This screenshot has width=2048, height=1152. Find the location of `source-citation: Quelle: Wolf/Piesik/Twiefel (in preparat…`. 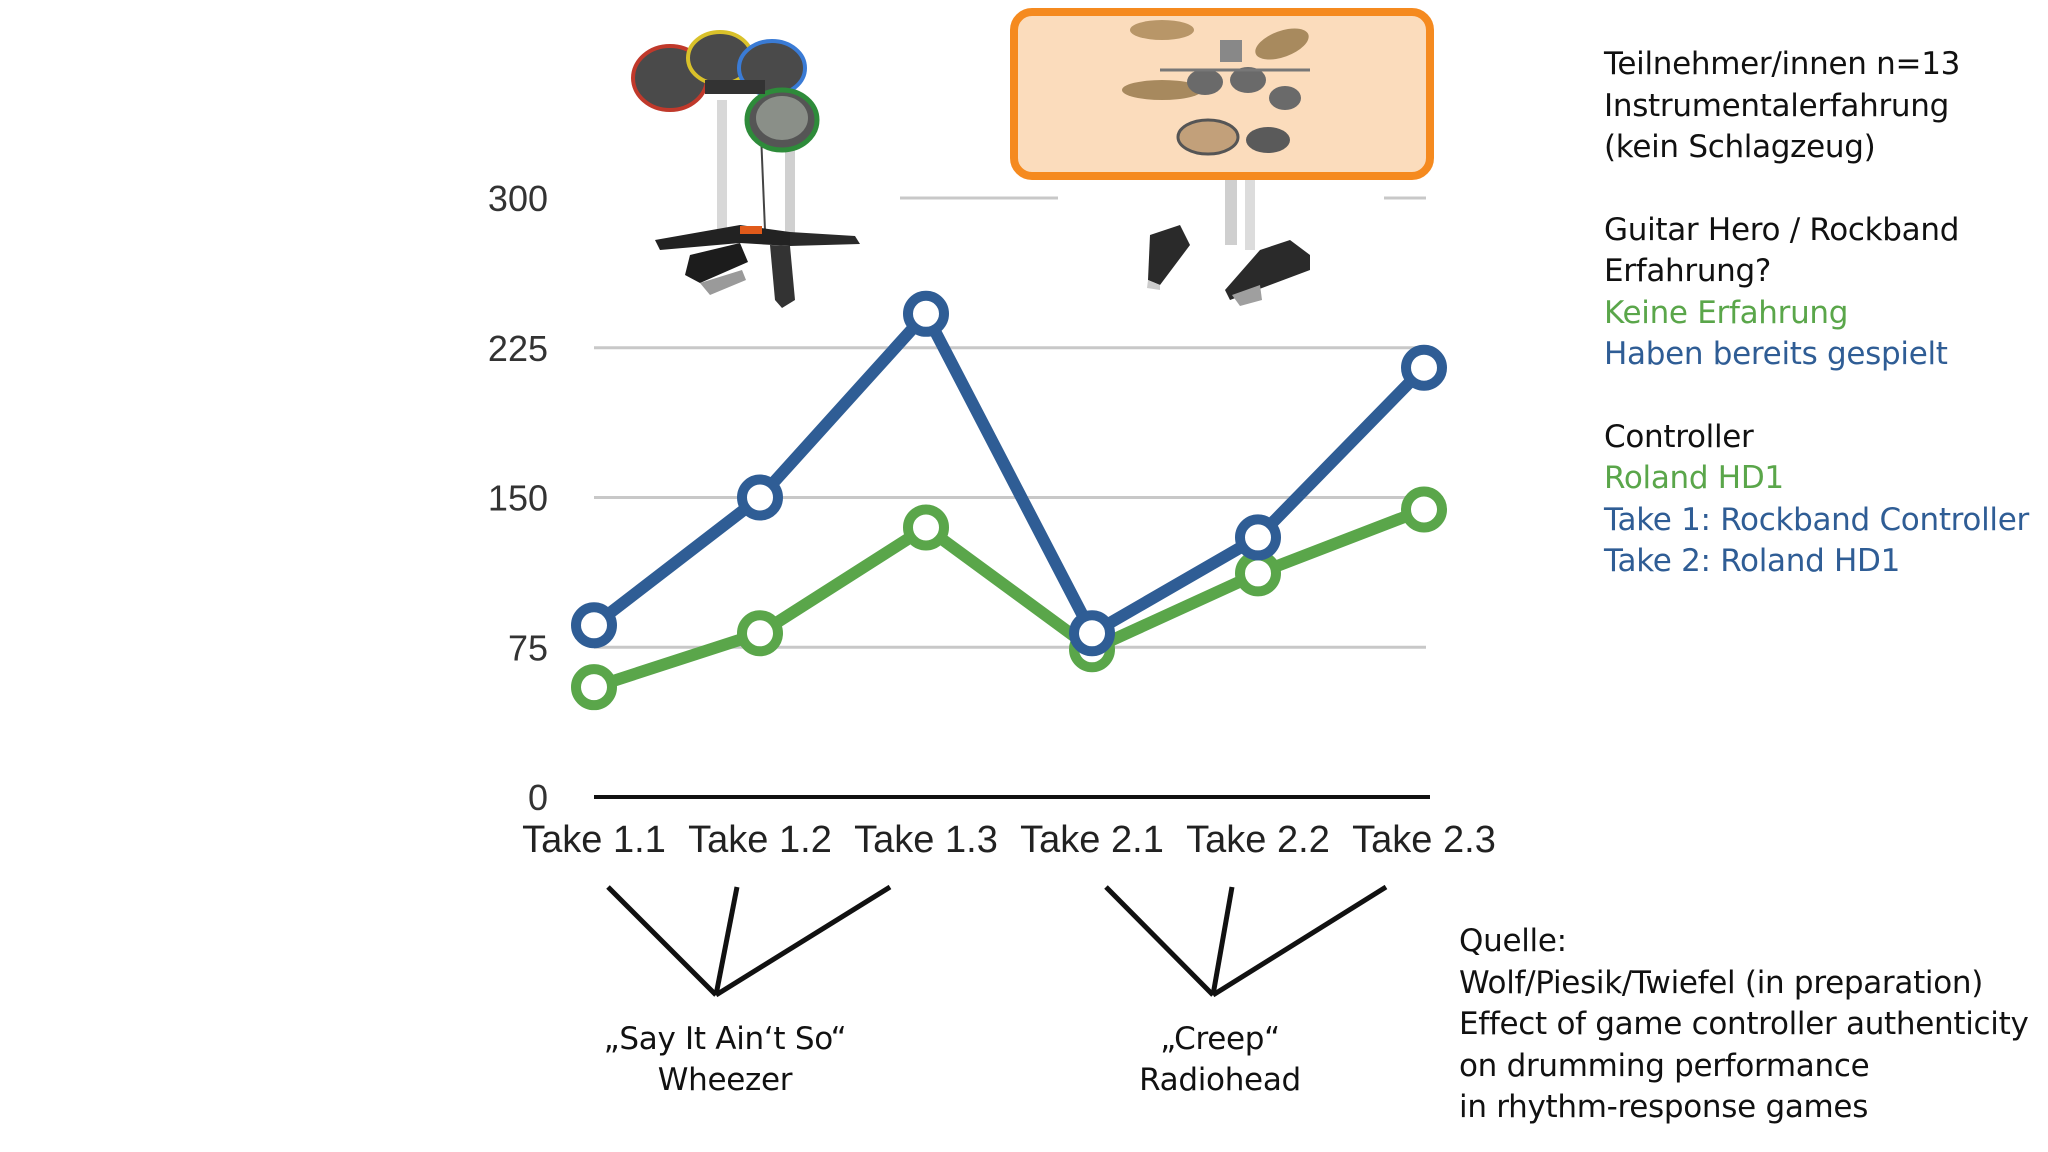

source-citation: Quelle: Wolf/Piesik/Twiefel (in preparat… is located at coordinates (1744, 1025).